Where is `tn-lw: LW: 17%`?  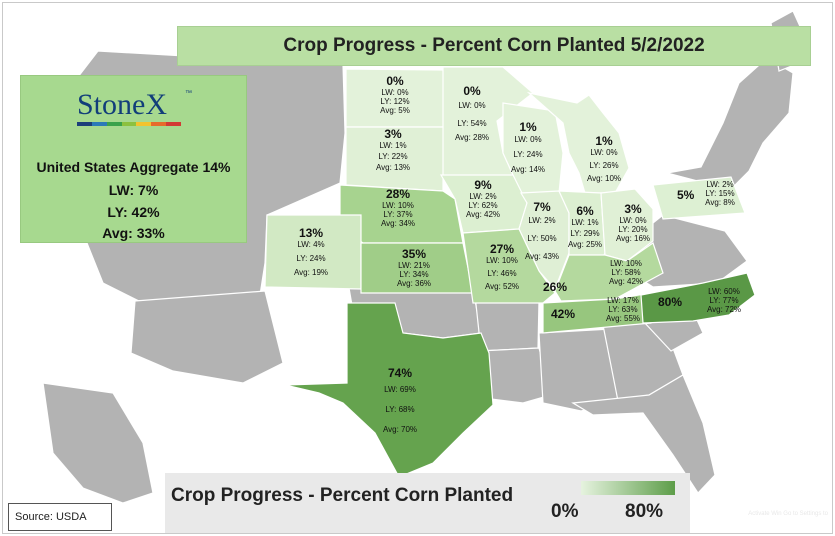 tn-lw: LW: 17% is located at coordinates (623, 300).